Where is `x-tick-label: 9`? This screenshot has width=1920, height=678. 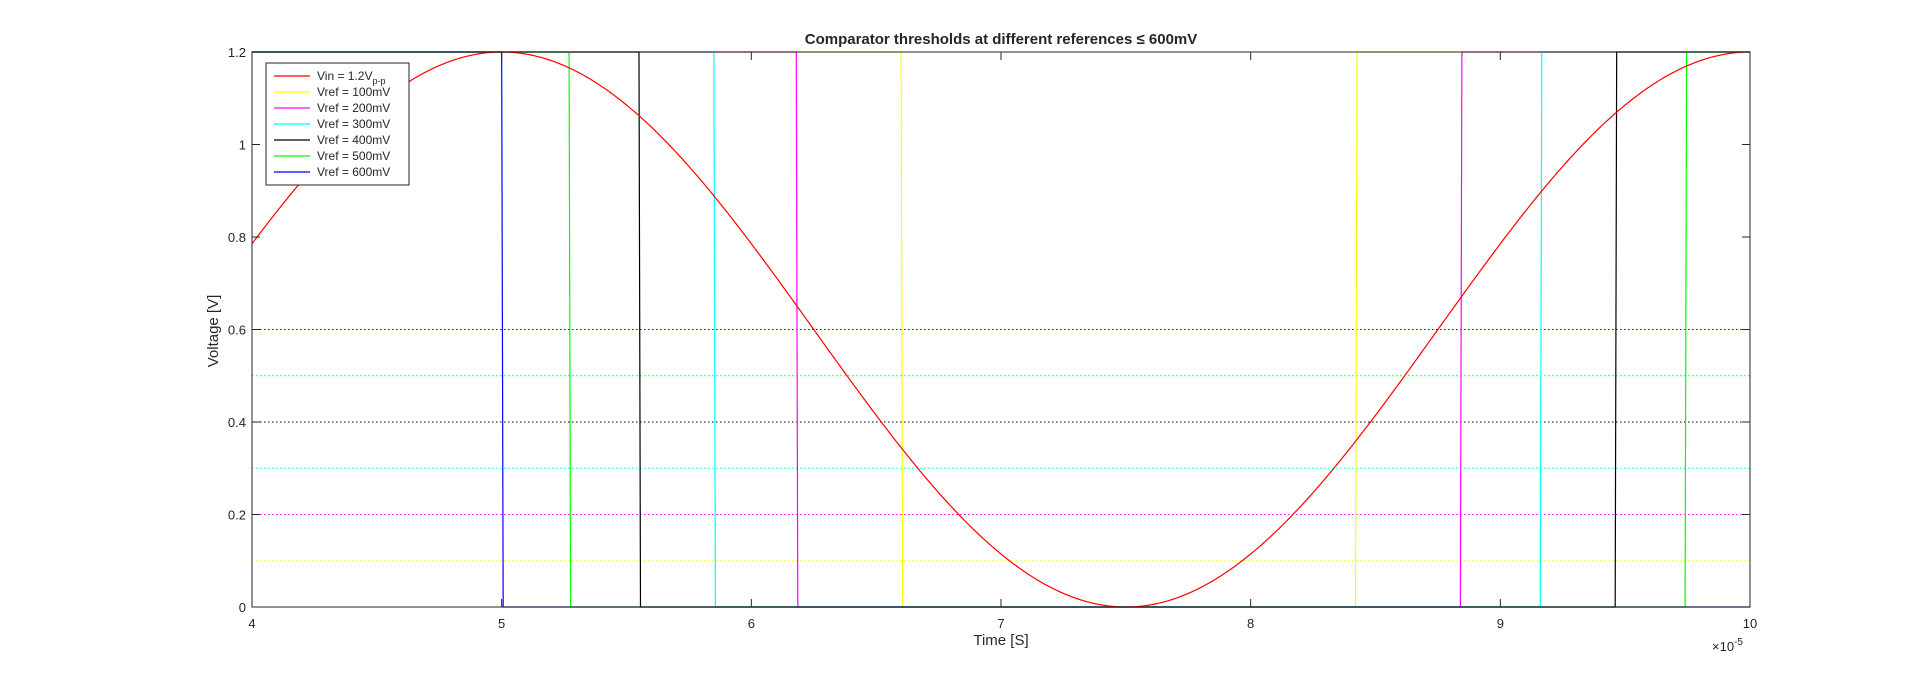 x-tick-label: 9 is located at coordinates (1500, 623).